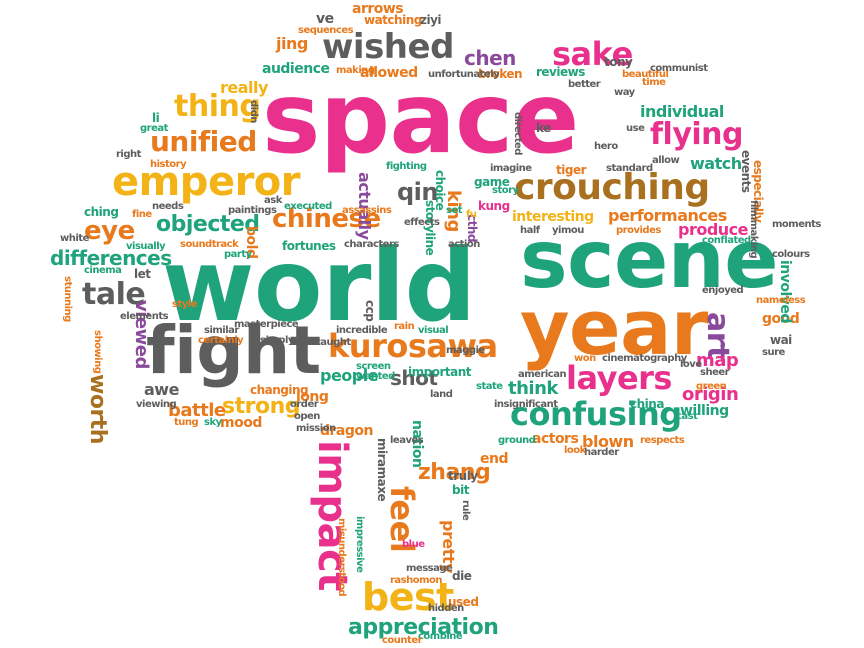 The width and height of the screenshot is (864, 648). What do you see at coordinates (217, 106) in the screenshot?
I see `word-thing: thing` at bounding box center [217, 106].